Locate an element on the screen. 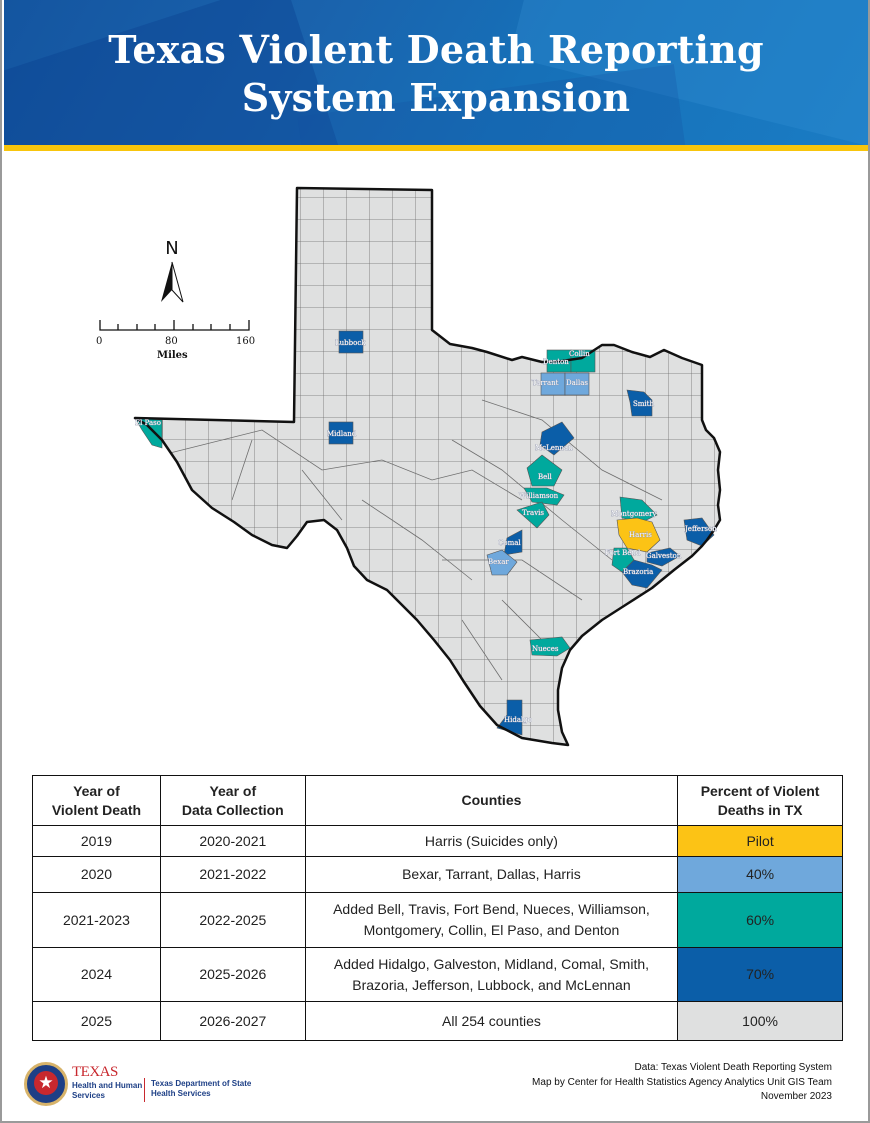  north-arrow-icon is located at coordinates (172, 282).